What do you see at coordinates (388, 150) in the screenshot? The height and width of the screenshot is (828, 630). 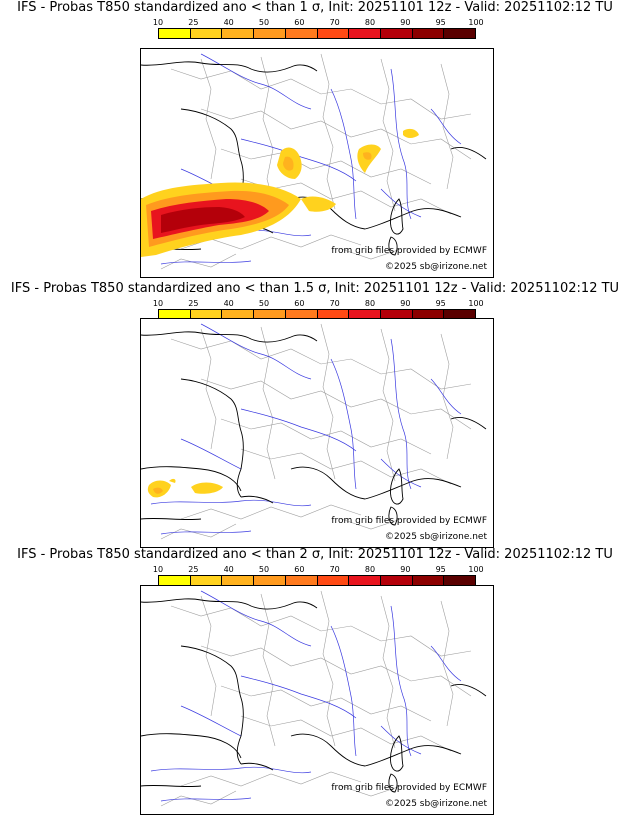 I see `probability-area-alps` at bounding box center [388, 150].